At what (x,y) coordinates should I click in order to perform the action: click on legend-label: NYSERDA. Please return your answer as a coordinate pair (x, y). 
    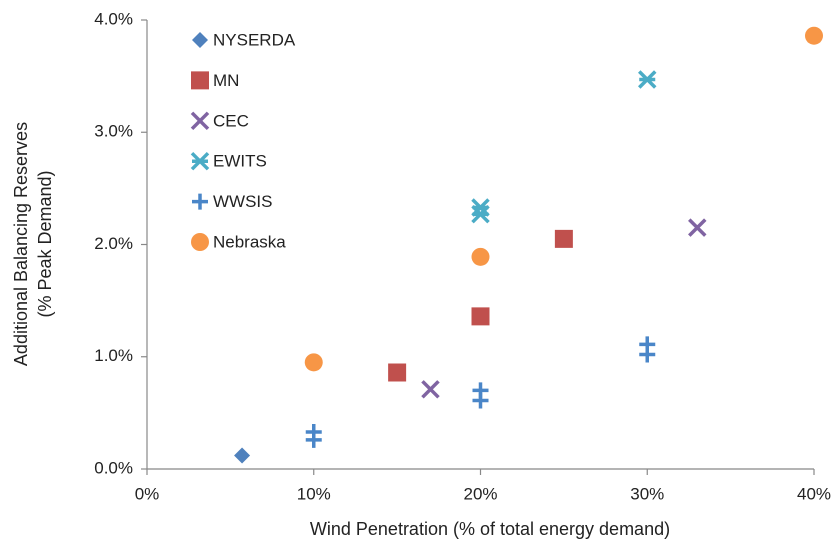
    Looking at the image, I should click on (254, 39).